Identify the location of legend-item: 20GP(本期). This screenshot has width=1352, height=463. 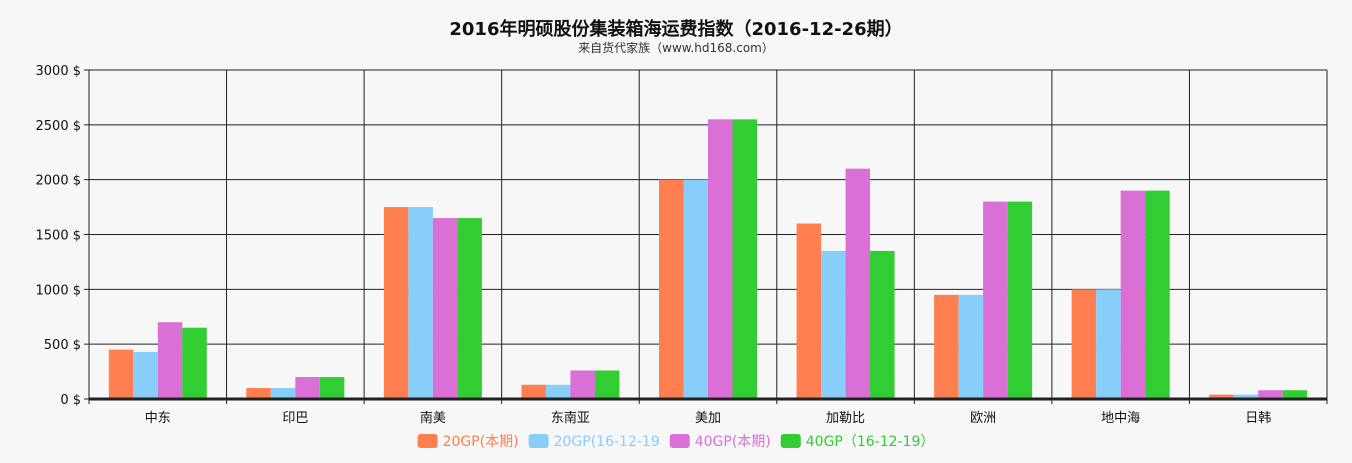
(468, 442).